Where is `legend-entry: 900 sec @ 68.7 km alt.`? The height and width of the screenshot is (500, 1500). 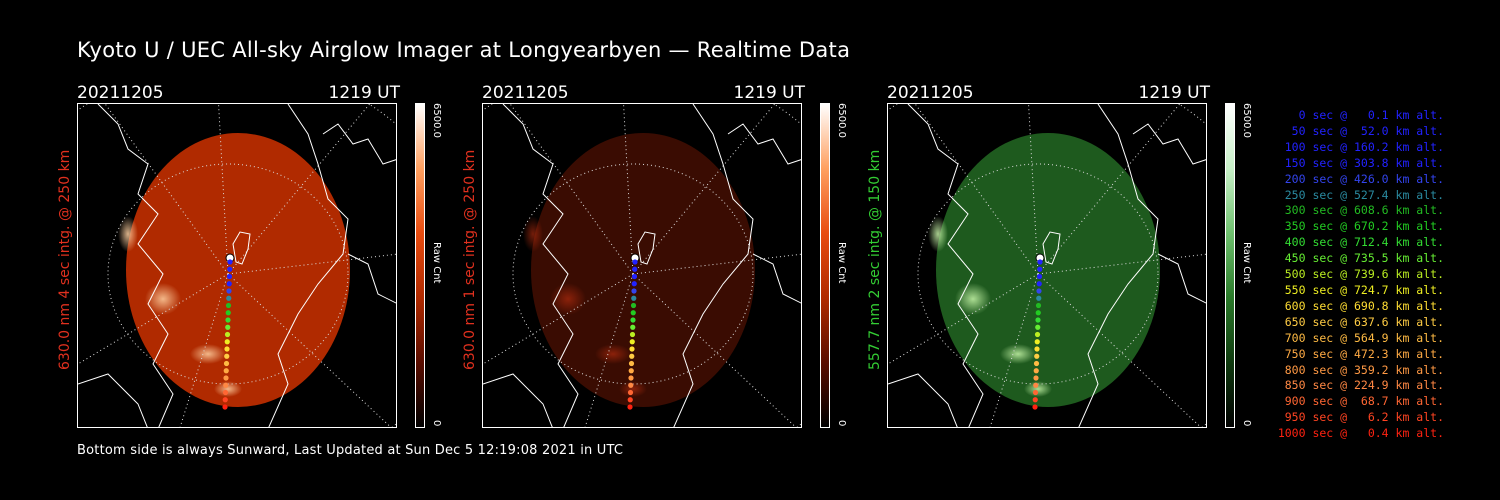 legend-entry: 900 sec @ 68.7 km alt. is located at coordinates (1364, 401).